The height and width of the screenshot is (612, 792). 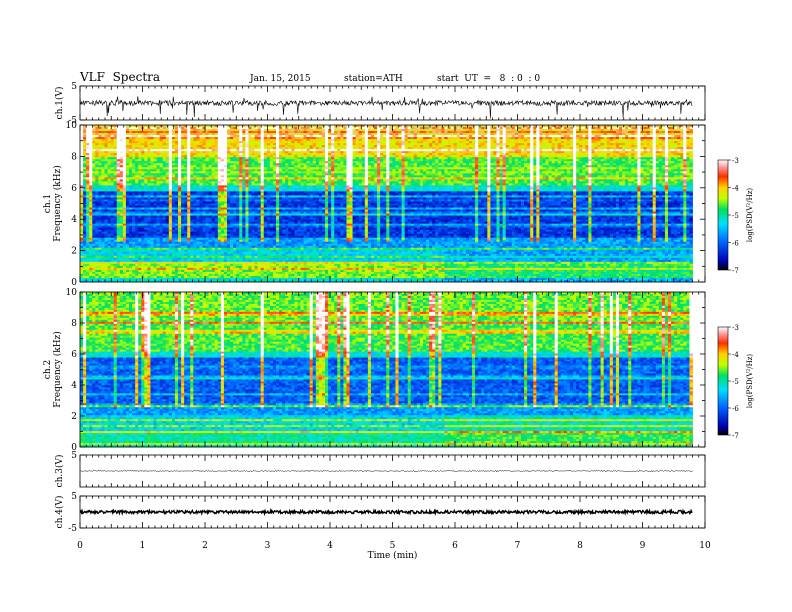 I want to click on xtick-0: 0, so click(x=80, y=546).